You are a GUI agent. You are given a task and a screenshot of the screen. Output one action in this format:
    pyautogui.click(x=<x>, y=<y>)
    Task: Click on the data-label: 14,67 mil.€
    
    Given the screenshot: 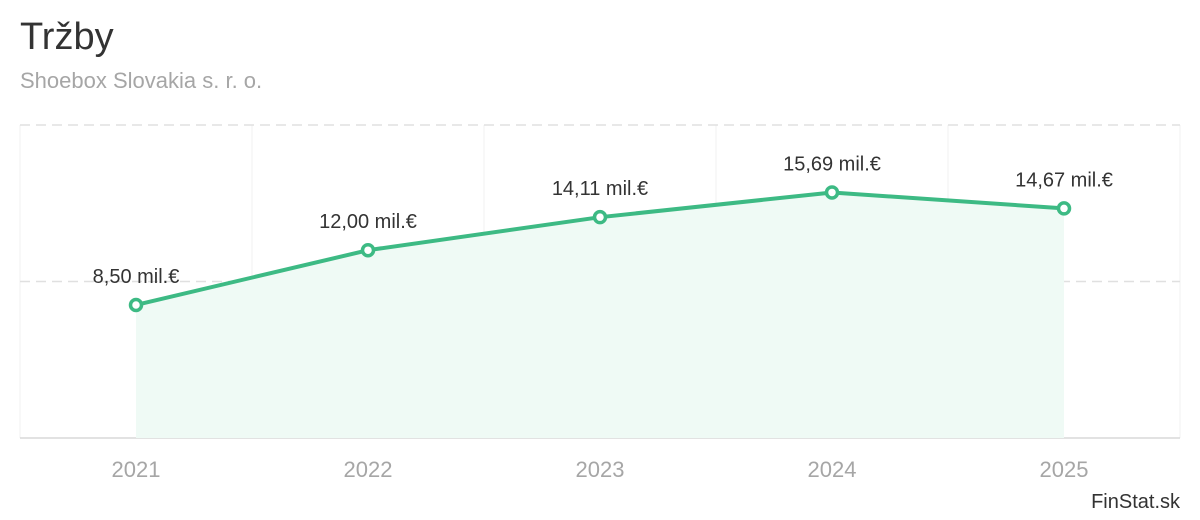 What is the action you would take?
    pyautogui.click(x=1064, y=180)
    